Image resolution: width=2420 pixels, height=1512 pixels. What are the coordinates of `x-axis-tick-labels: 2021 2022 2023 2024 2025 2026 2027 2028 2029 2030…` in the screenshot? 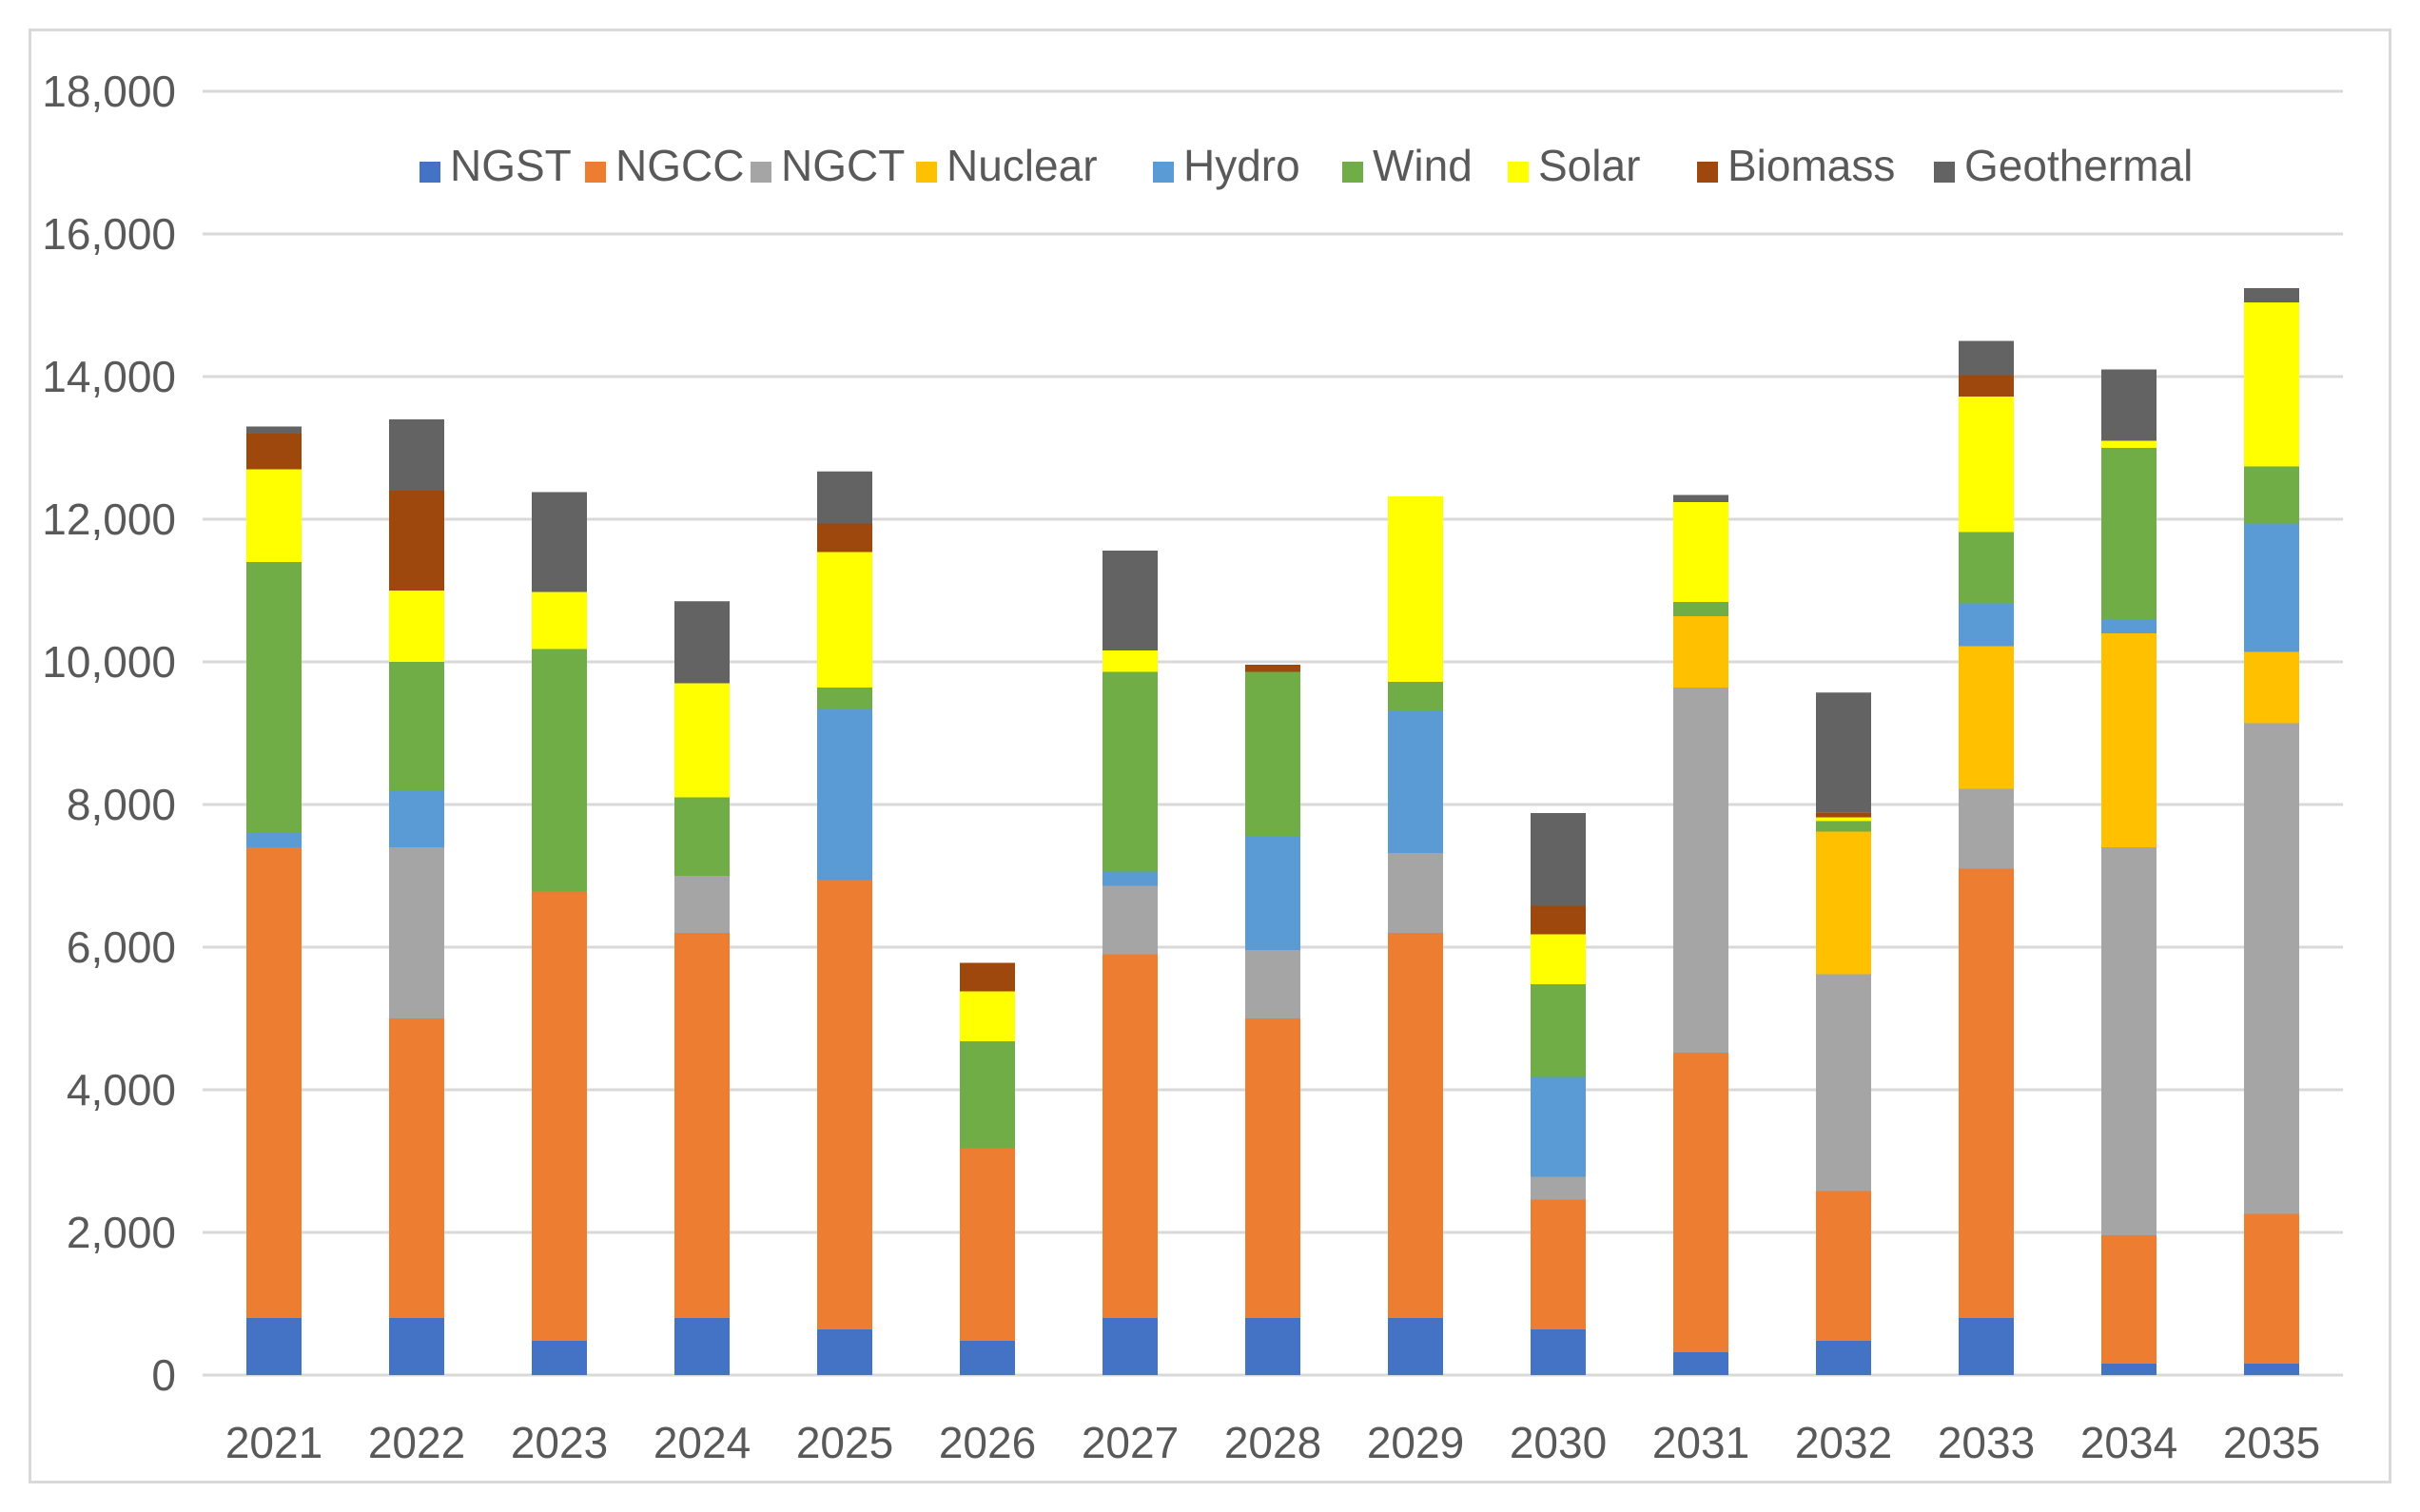 It's located at (1272, 1443).